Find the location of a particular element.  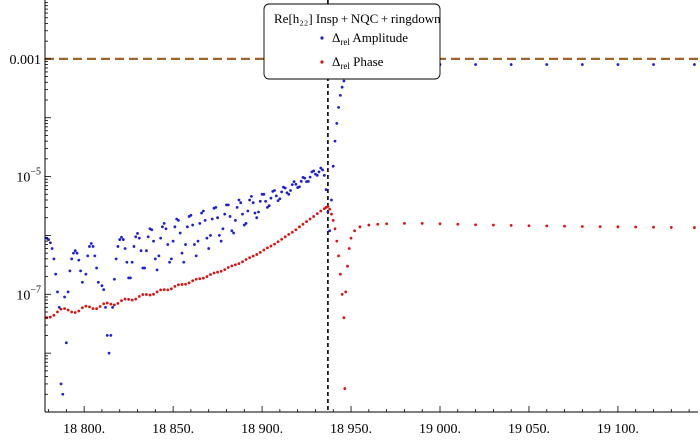

x-tick-label: 18 850. is located at coordinates (173, 429).